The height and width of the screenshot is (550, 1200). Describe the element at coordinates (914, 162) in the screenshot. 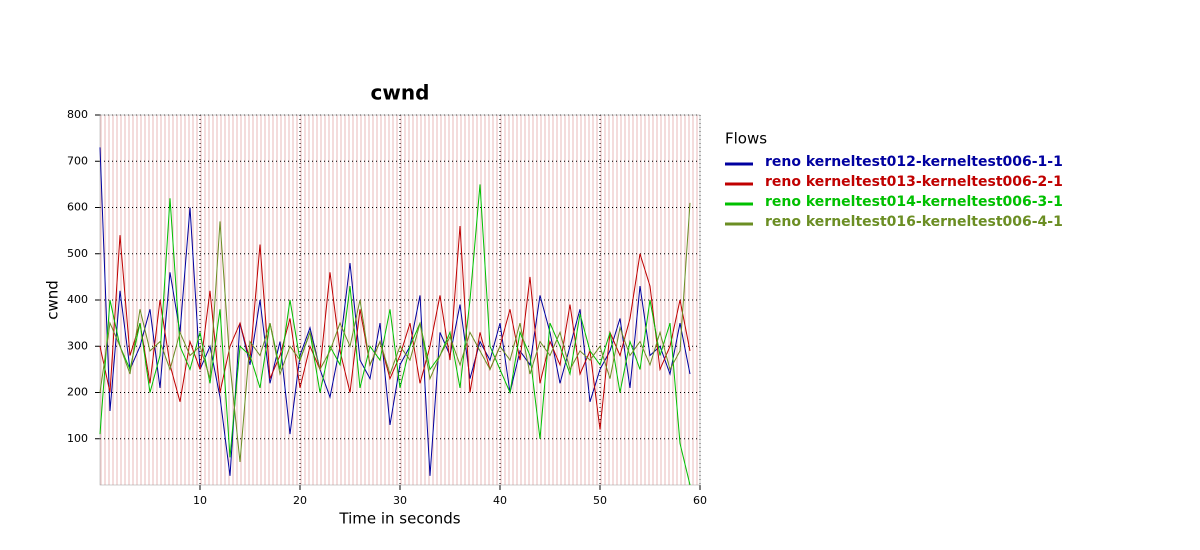

I see `legend-label: reno kerneltest012-kerneltest006-1-1` at that location.